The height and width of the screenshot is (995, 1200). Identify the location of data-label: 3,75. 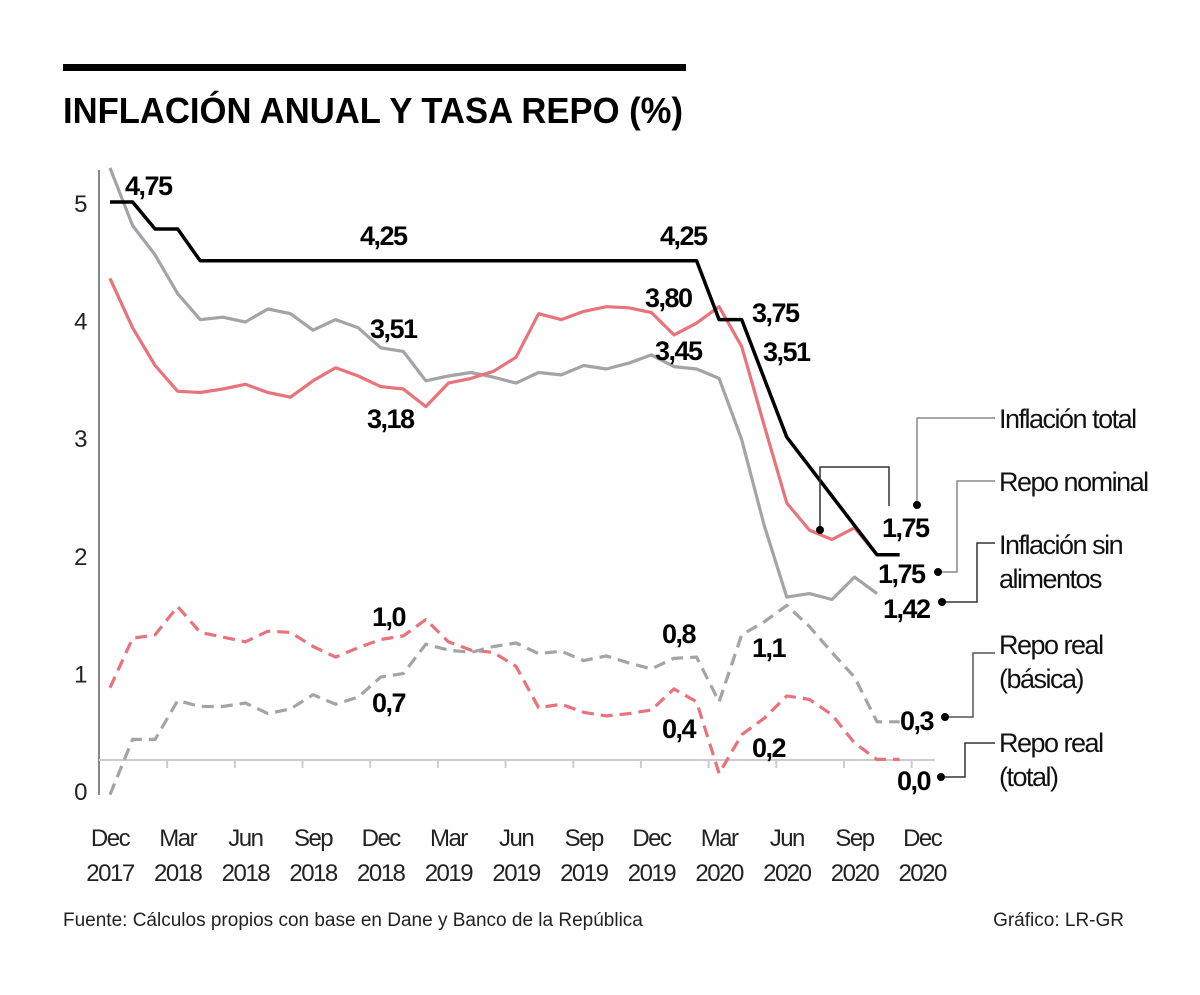
(776, 313).